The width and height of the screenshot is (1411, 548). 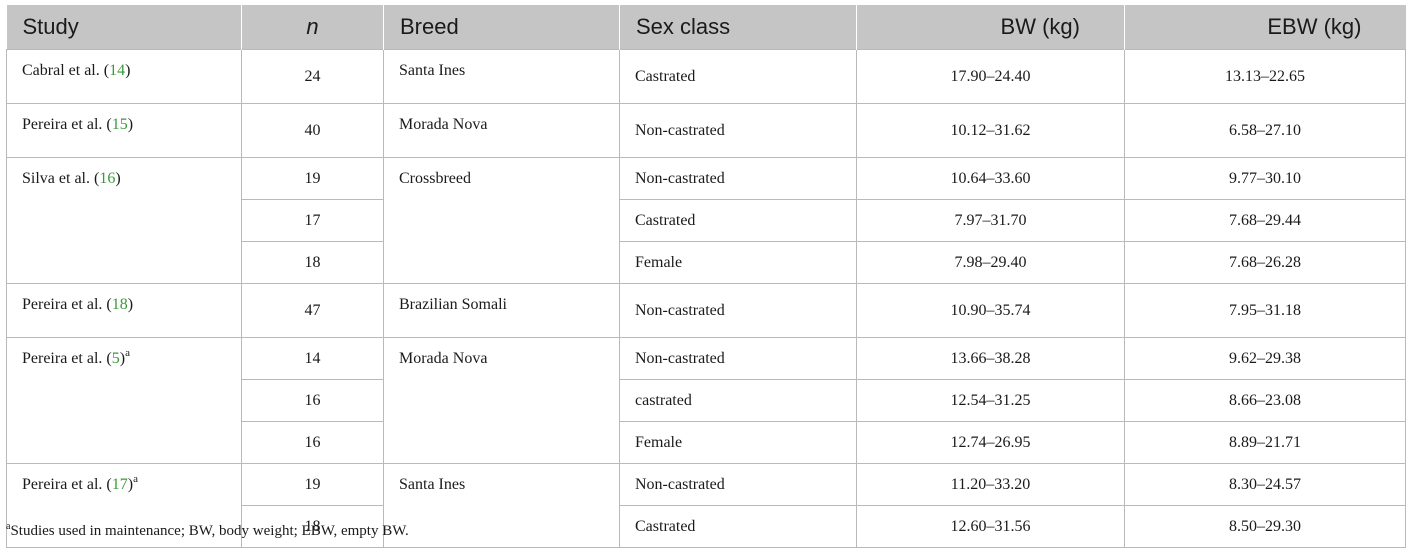 What do you see at coordinates (312, 310) in the screenshot?
I see `cell-n: 47` at bounding box center [312, 310].